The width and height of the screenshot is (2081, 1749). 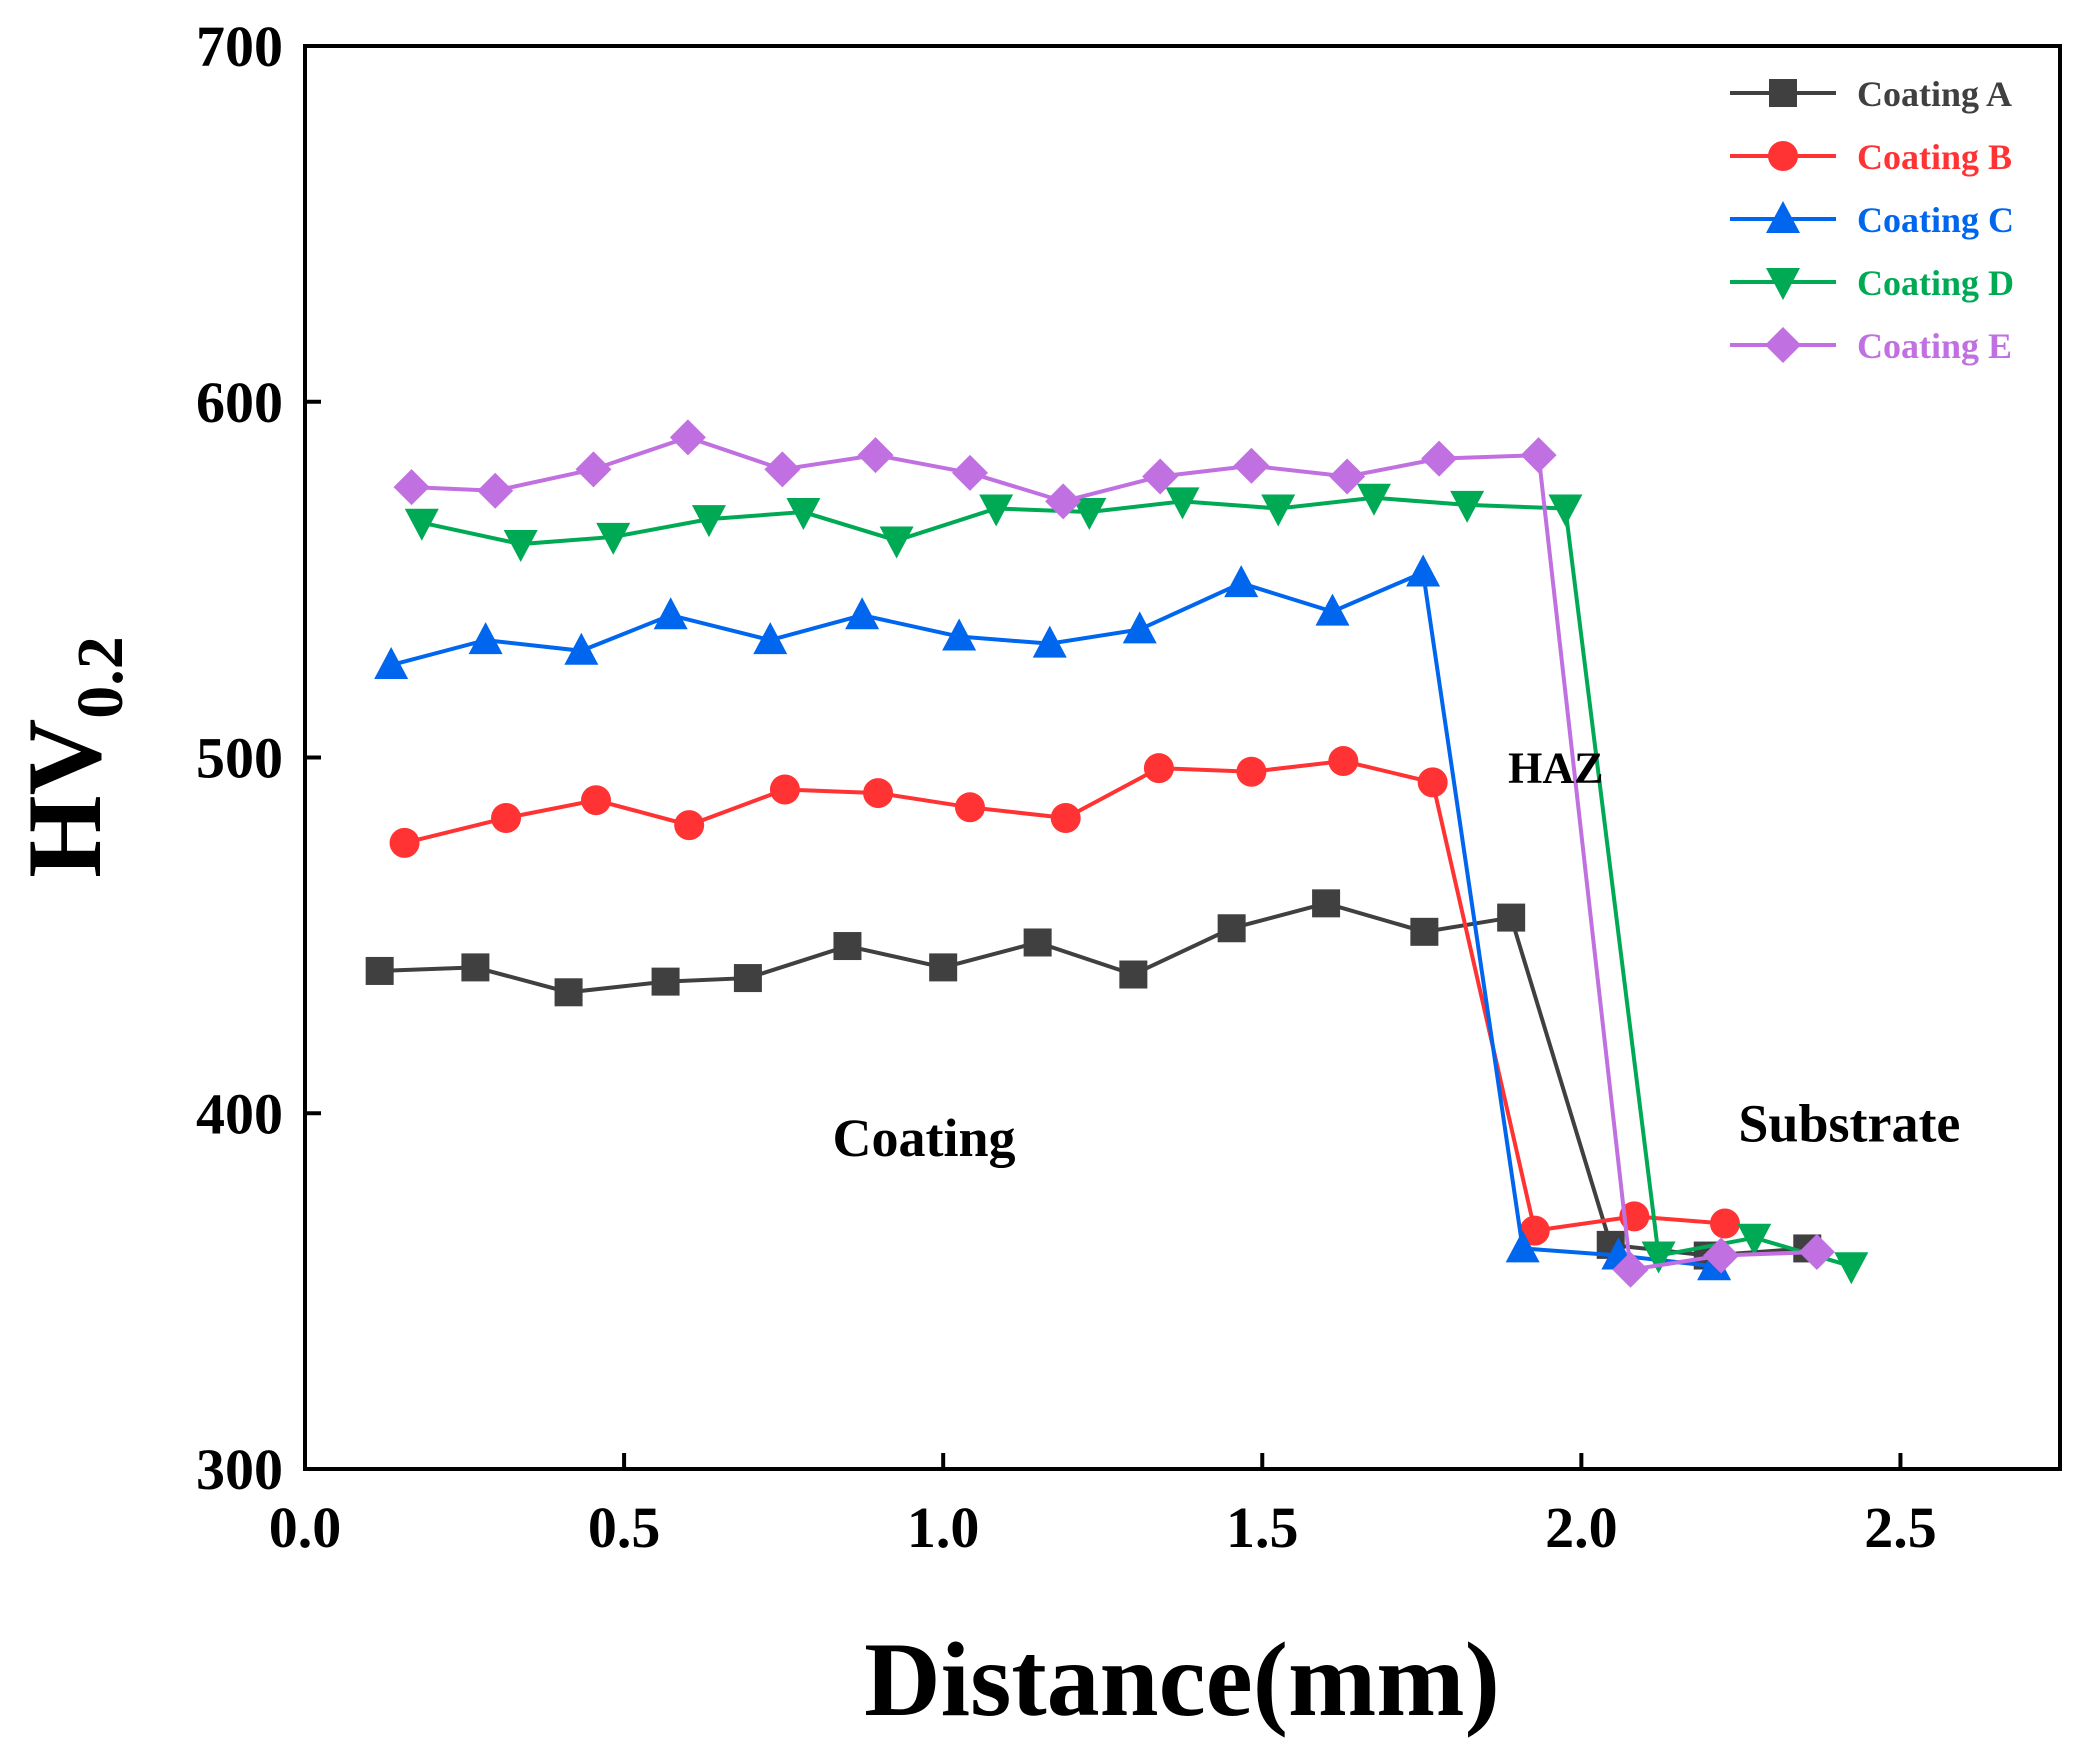 I want to click on legend-label: Coating E, so click(x=1934, y=346).